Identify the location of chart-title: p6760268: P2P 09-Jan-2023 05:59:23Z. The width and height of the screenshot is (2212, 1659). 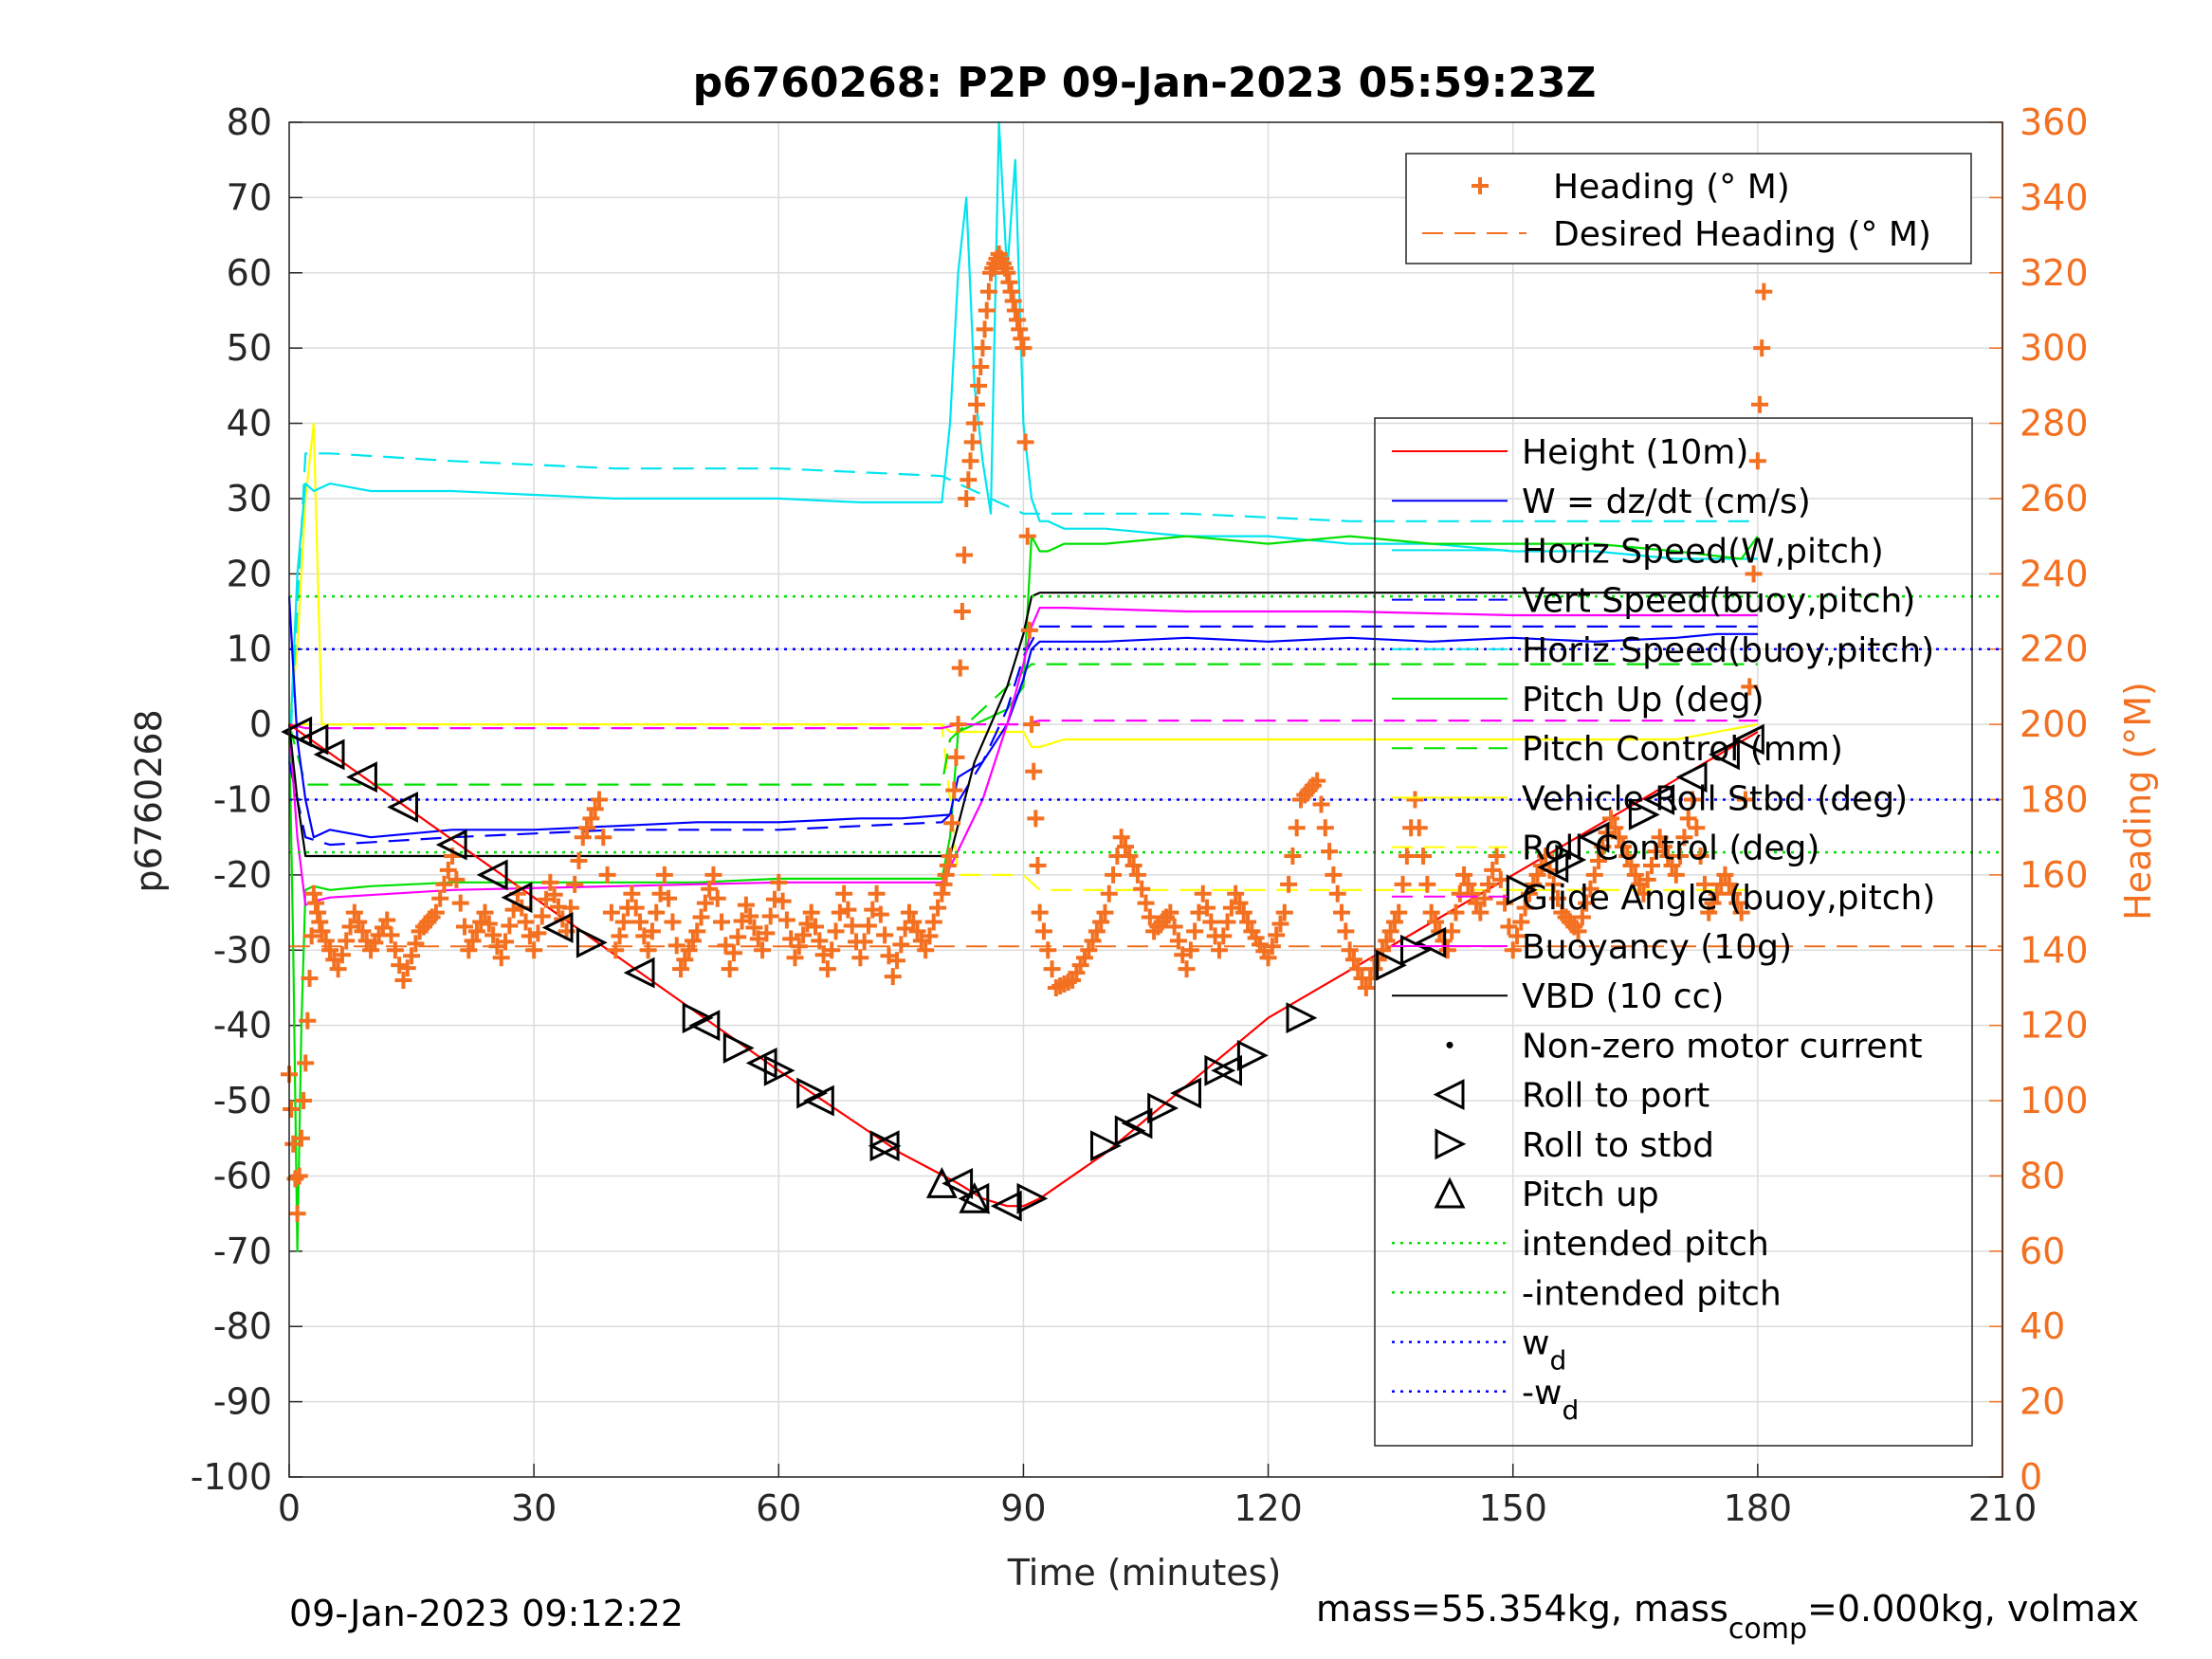
(1145, 83).